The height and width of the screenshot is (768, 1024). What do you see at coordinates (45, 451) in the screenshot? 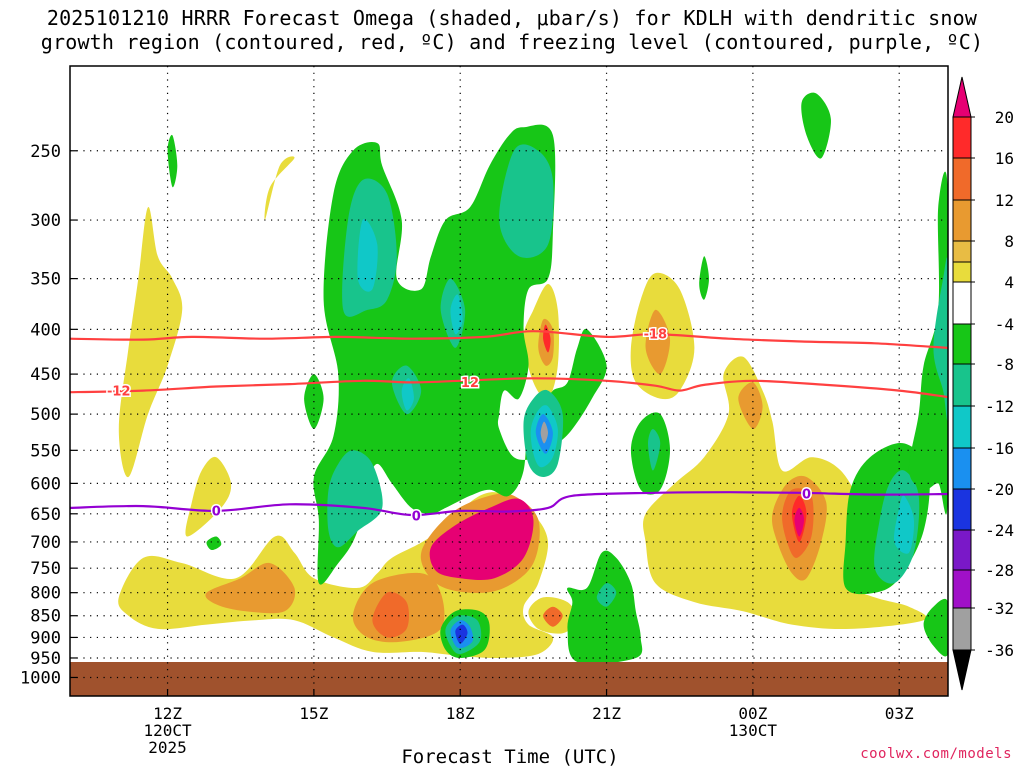
I see `y-tick-label-550: 550` at bounding box center [45, 451].